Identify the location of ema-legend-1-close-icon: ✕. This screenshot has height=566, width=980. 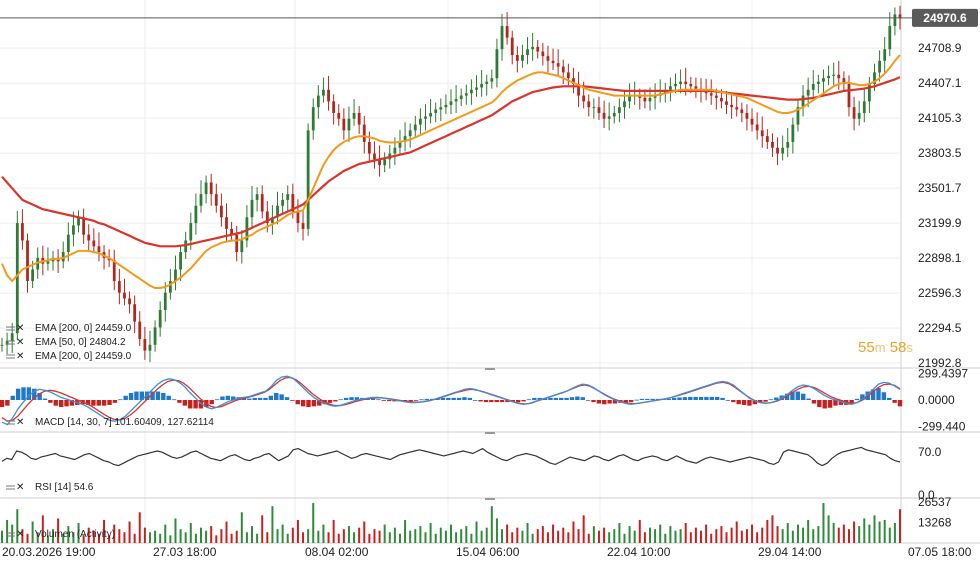
(20, 342).